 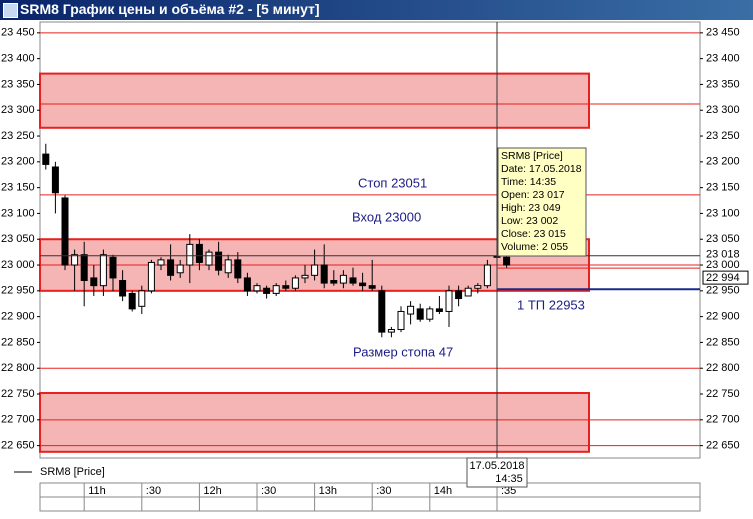 I want to click on tooltip-line: Time: 14:35, so click(x=528, y=182).